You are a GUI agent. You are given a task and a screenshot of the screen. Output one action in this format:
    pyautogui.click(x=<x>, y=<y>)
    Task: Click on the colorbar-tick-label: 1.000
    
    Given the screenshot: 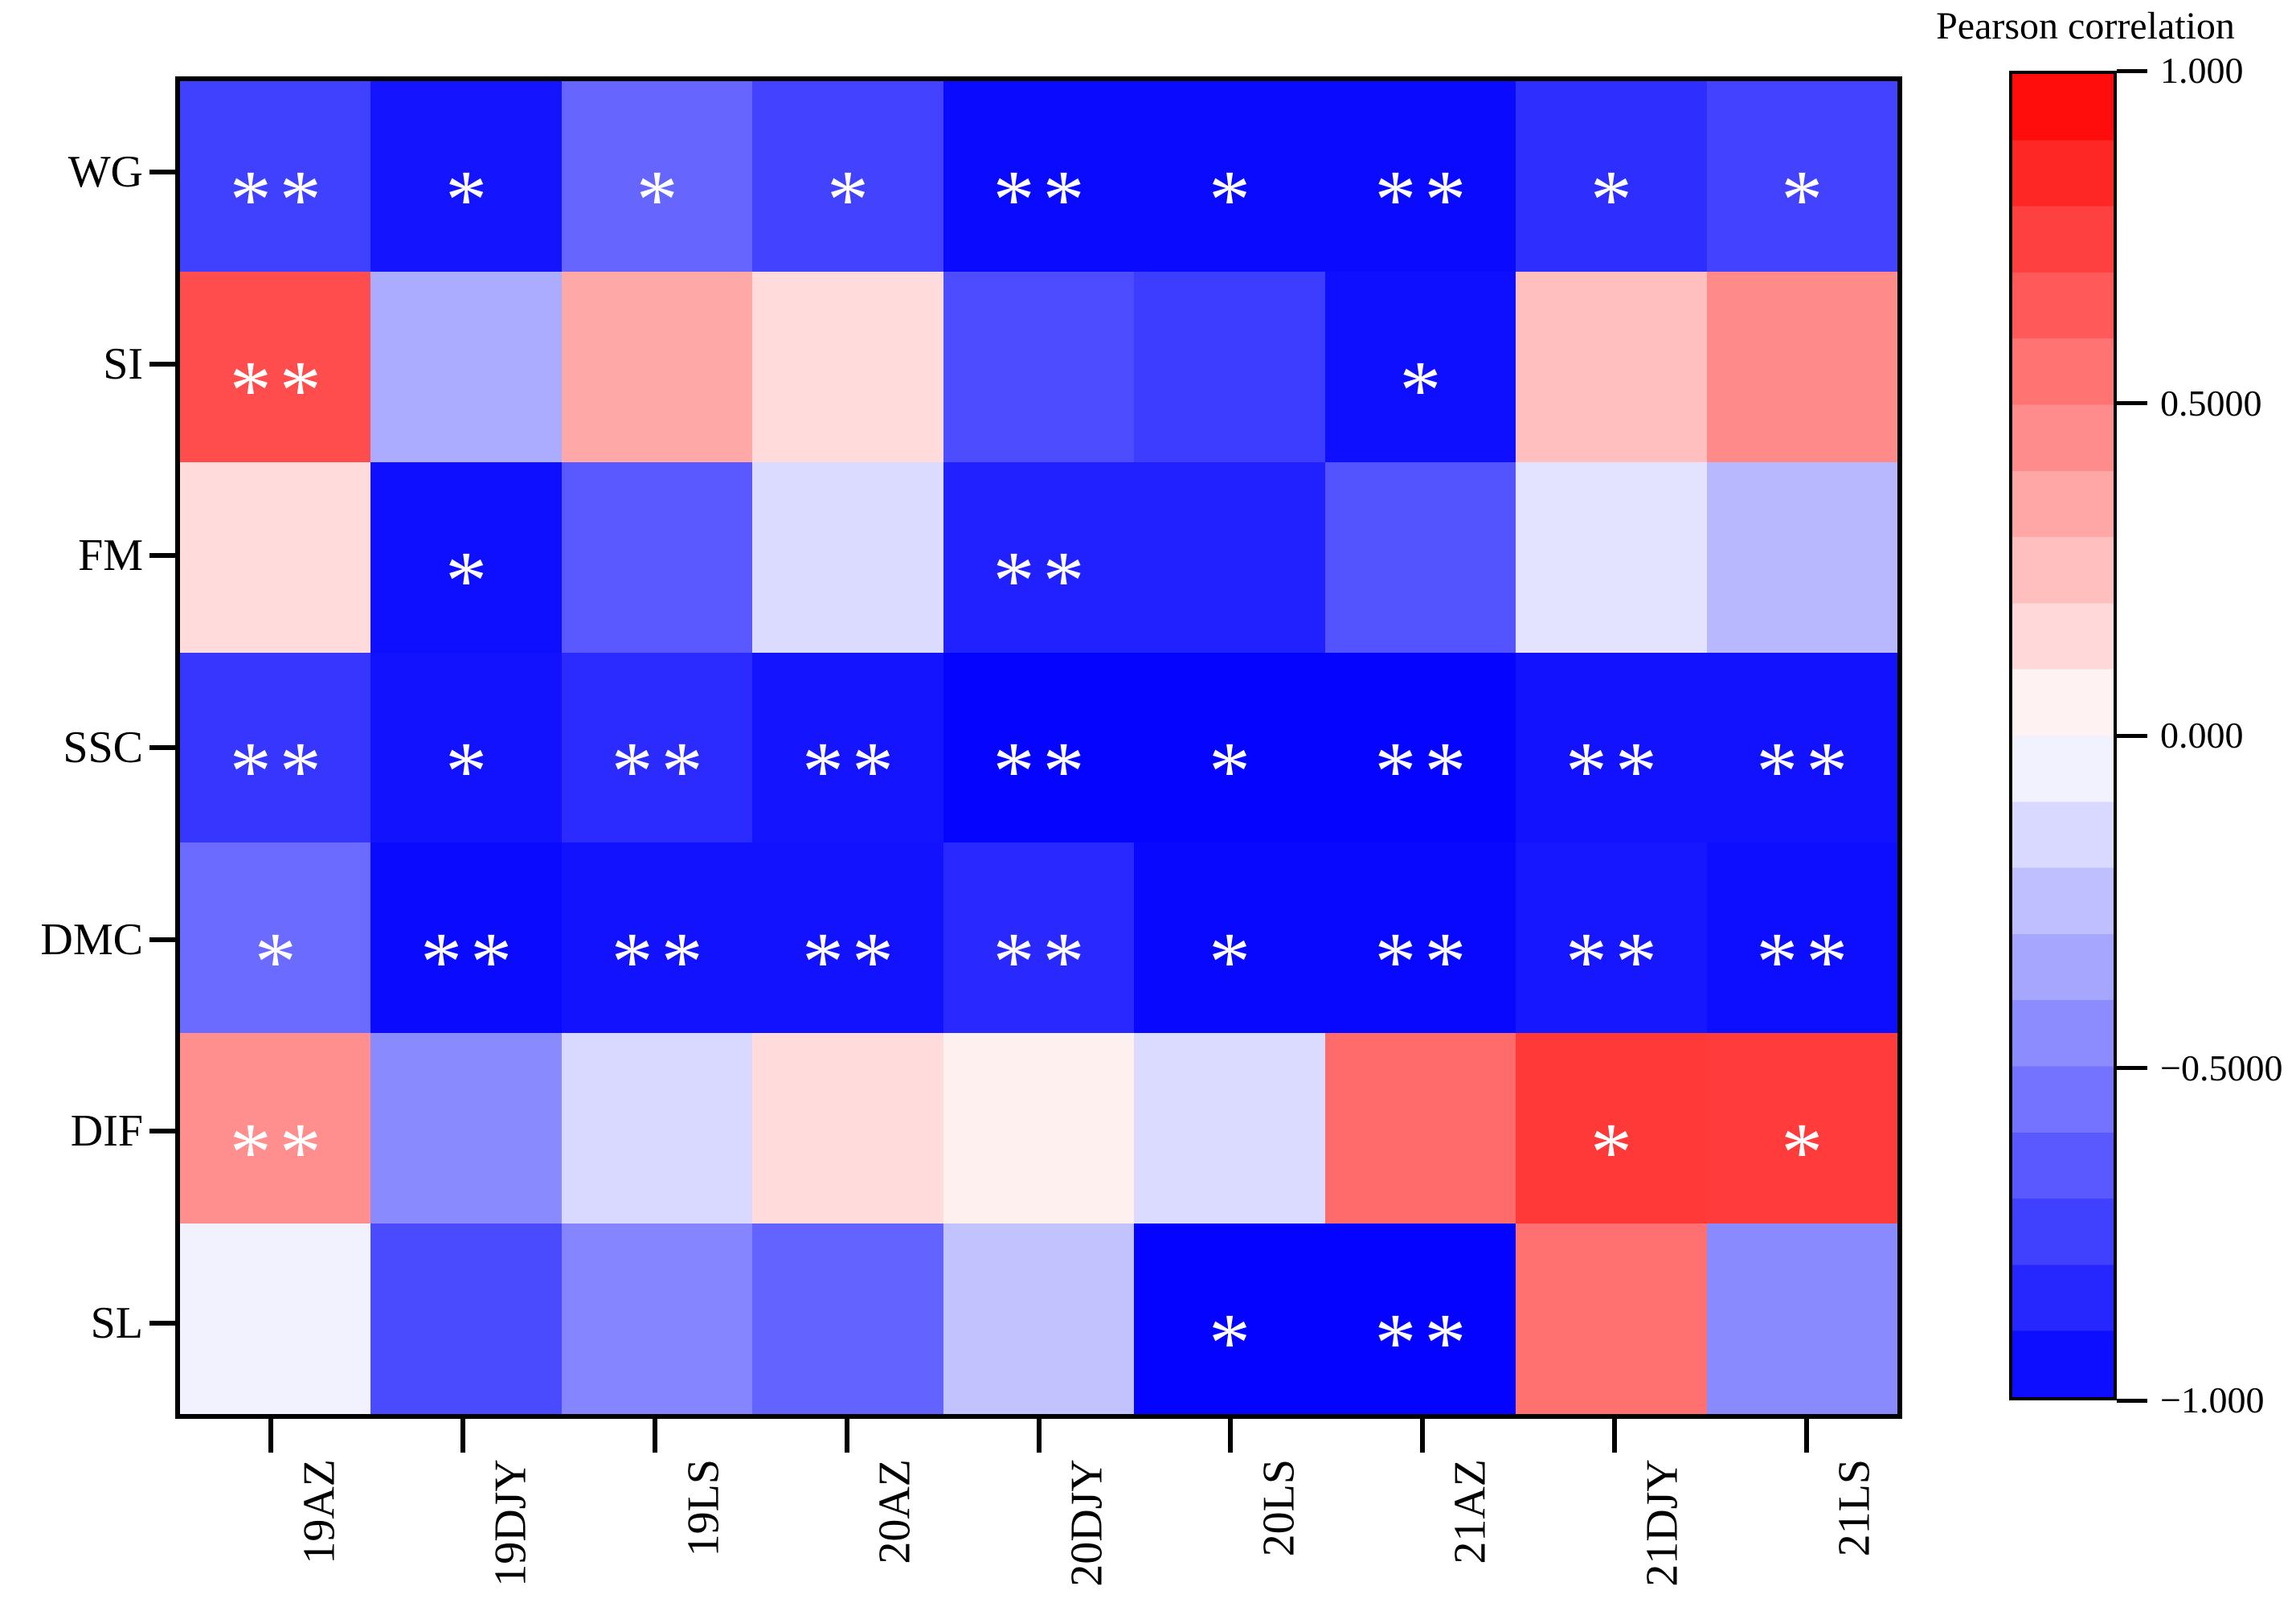 What is the action you would take?
    pyautogui.click(x=2202, y=70)
    